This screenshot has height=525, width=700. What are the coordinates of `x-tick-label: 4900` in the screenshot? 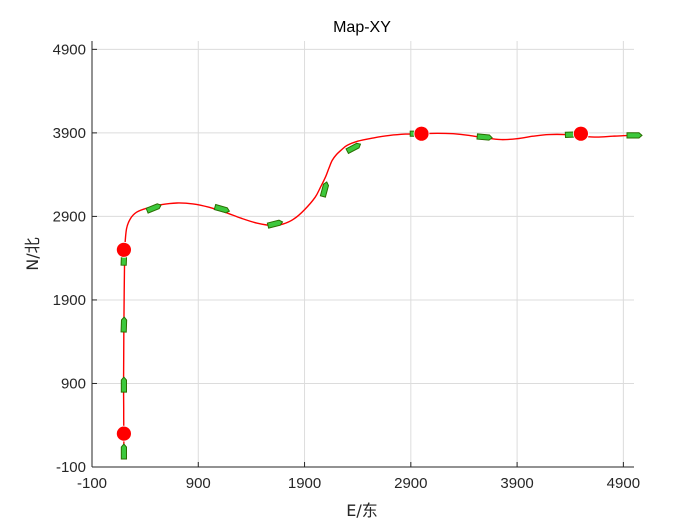 It's located at (623, 483).